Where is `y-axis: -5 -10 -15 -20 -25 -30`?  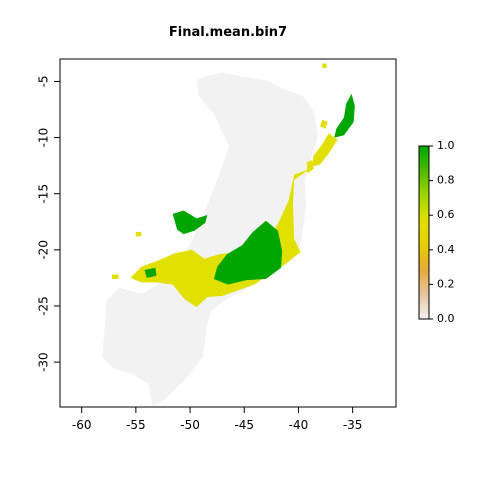
y-axis: -5 -10 -15 -20 -25 -30 is located at coordinates (48, 223).